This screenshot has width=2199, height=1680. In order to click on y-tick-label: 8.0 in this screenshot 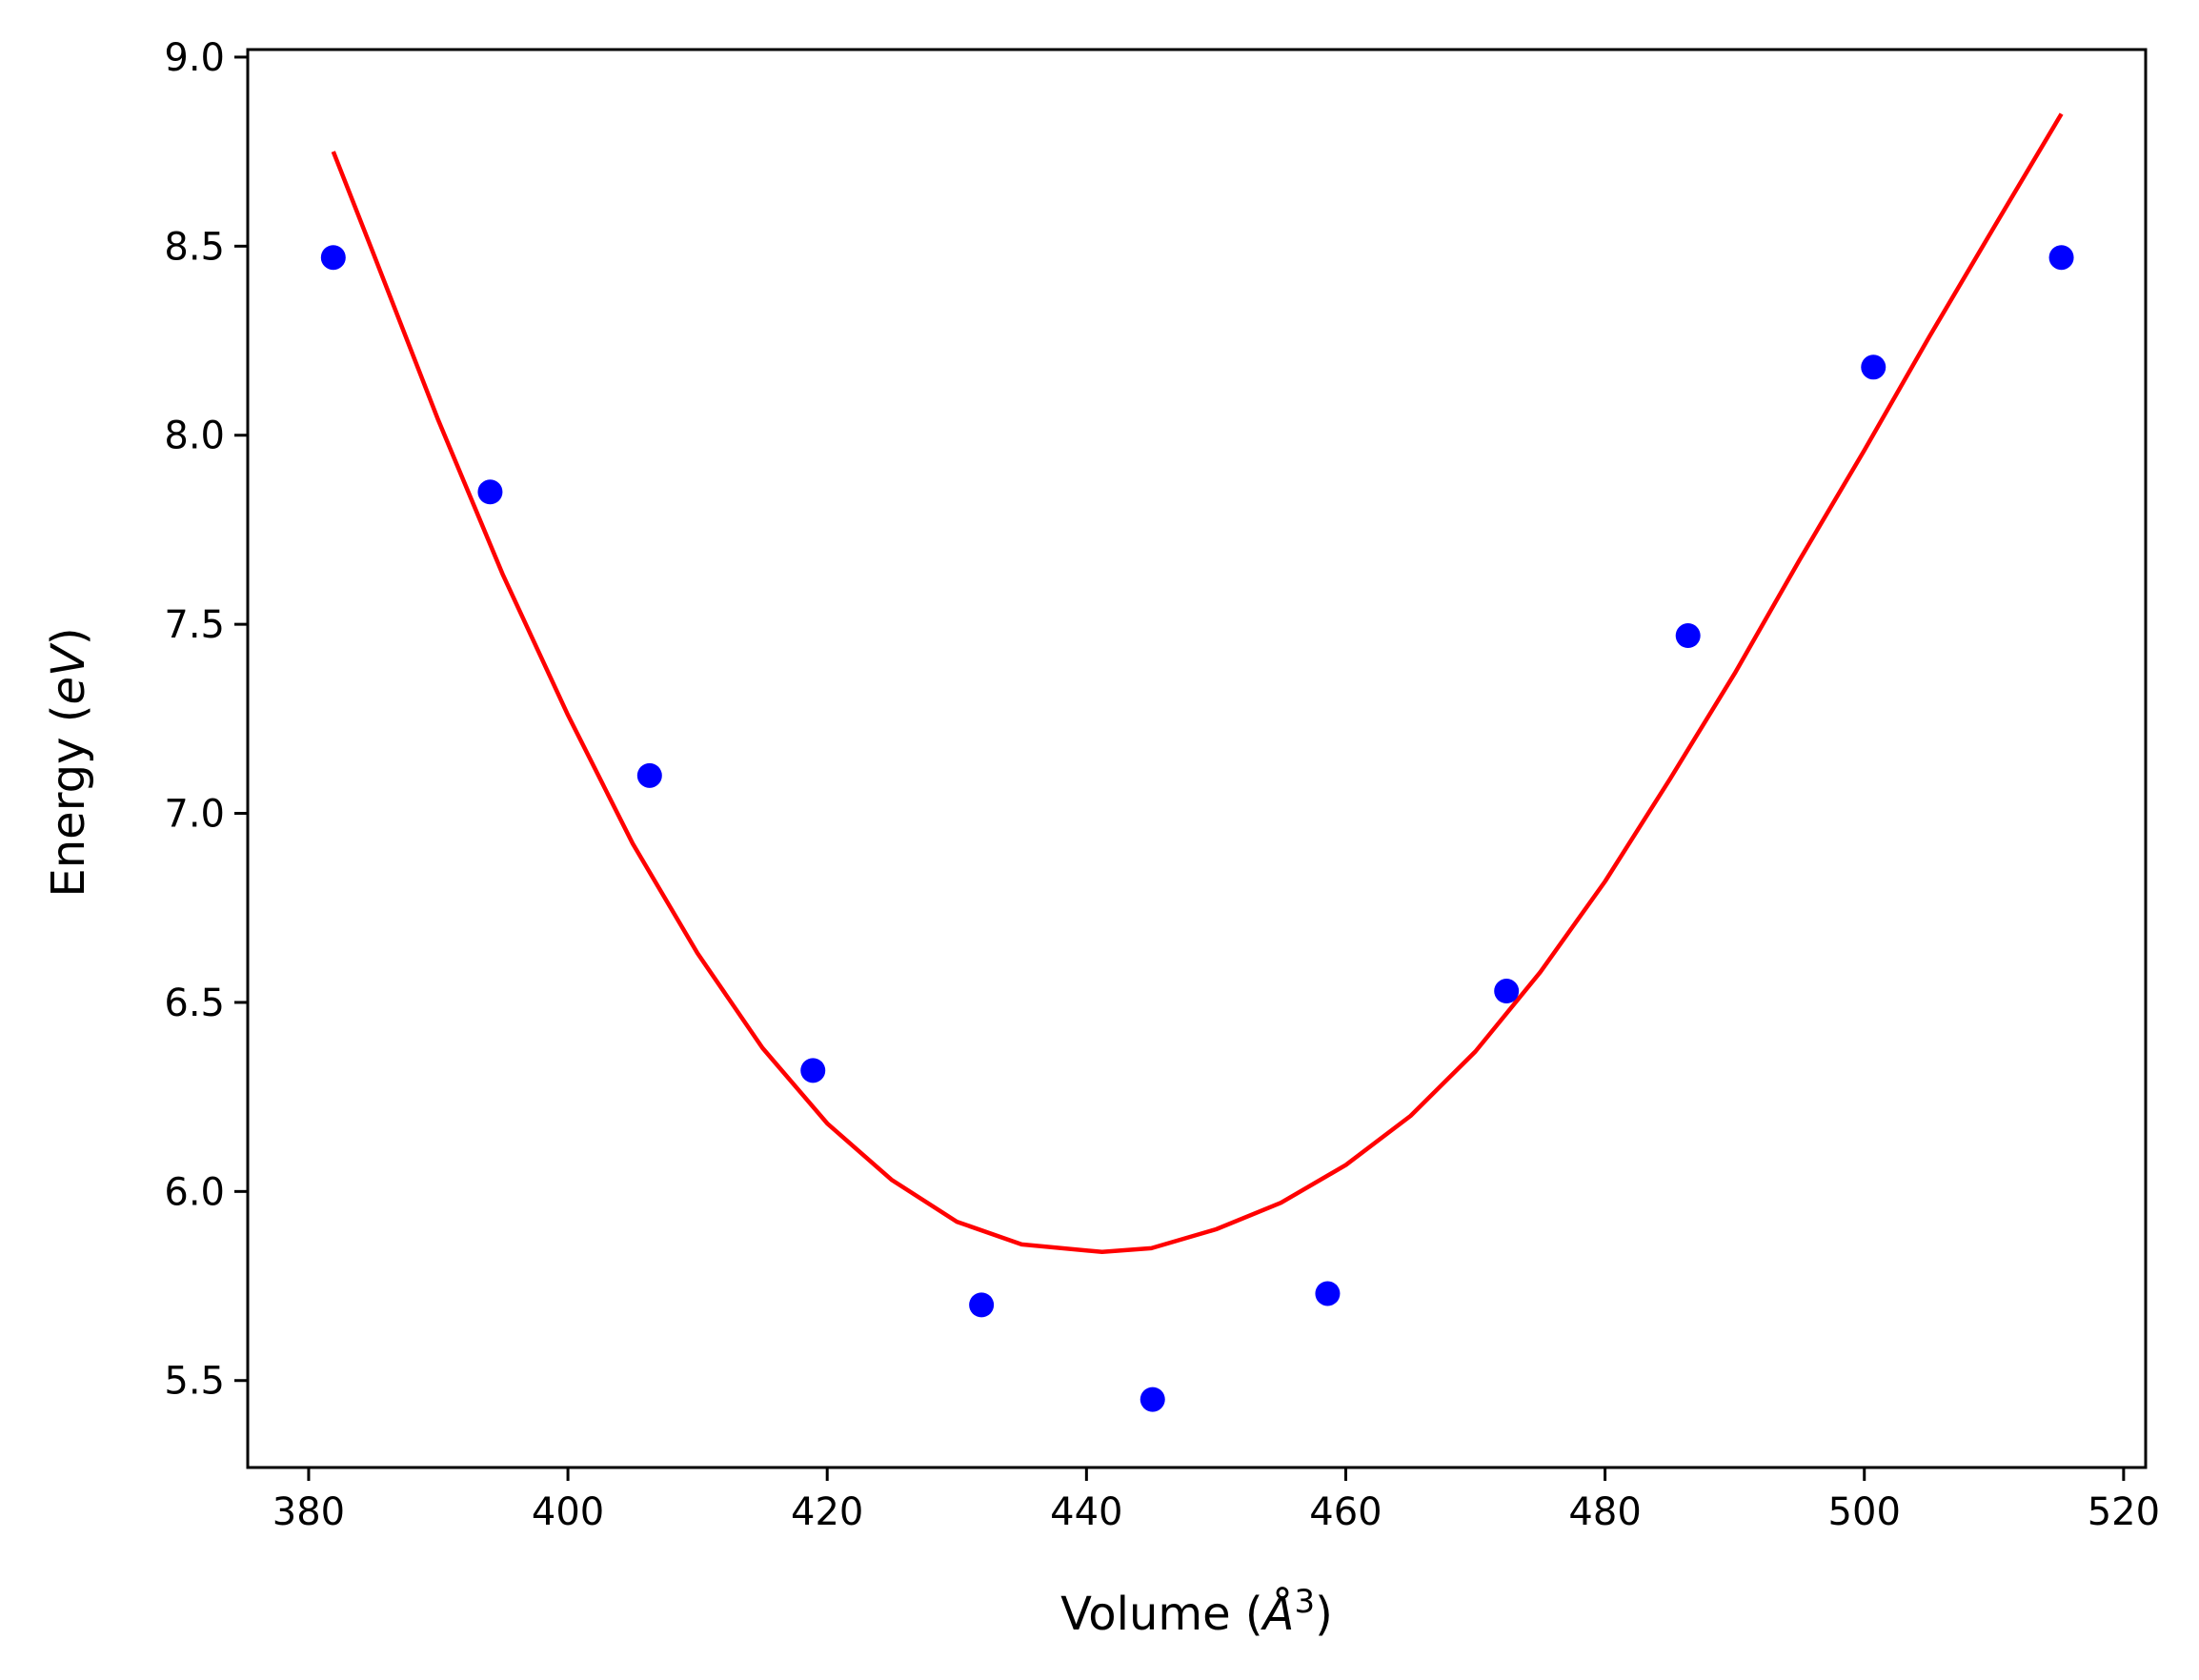, I will do `click(195, 437)`.